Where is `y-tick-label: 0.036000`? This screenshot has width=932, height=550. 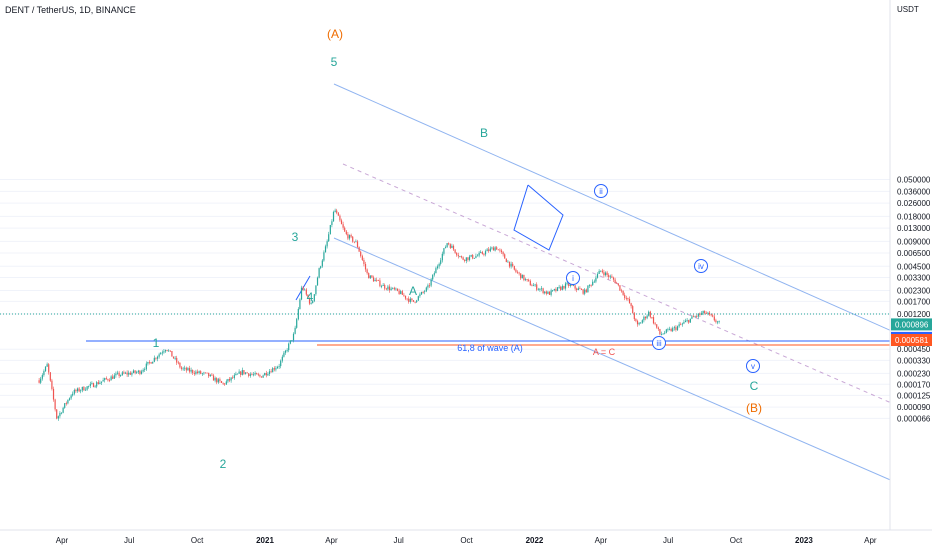
y-tick-label: 0.036000 is located at coordinates (914, 191).